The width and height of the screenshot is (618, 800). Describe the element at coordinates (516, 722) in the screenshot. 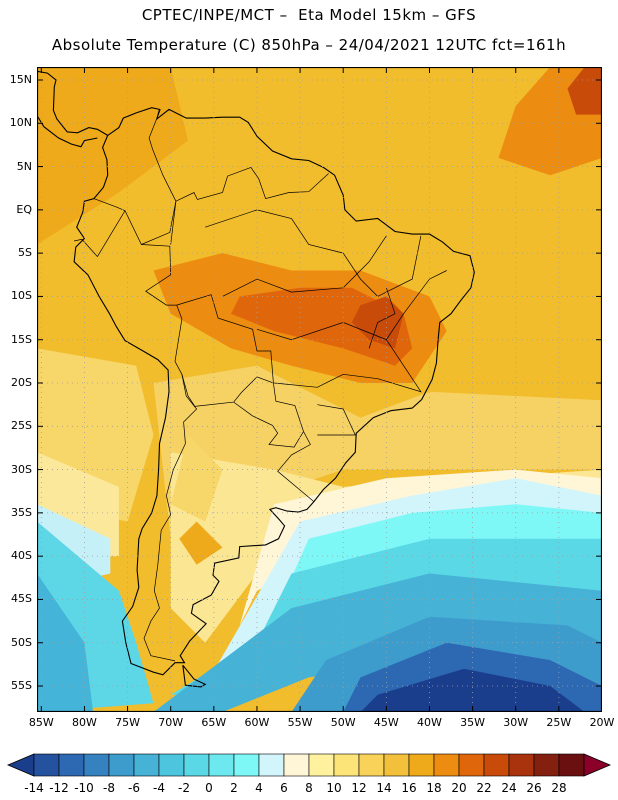

I see `longitude-label: 30W` at that location.